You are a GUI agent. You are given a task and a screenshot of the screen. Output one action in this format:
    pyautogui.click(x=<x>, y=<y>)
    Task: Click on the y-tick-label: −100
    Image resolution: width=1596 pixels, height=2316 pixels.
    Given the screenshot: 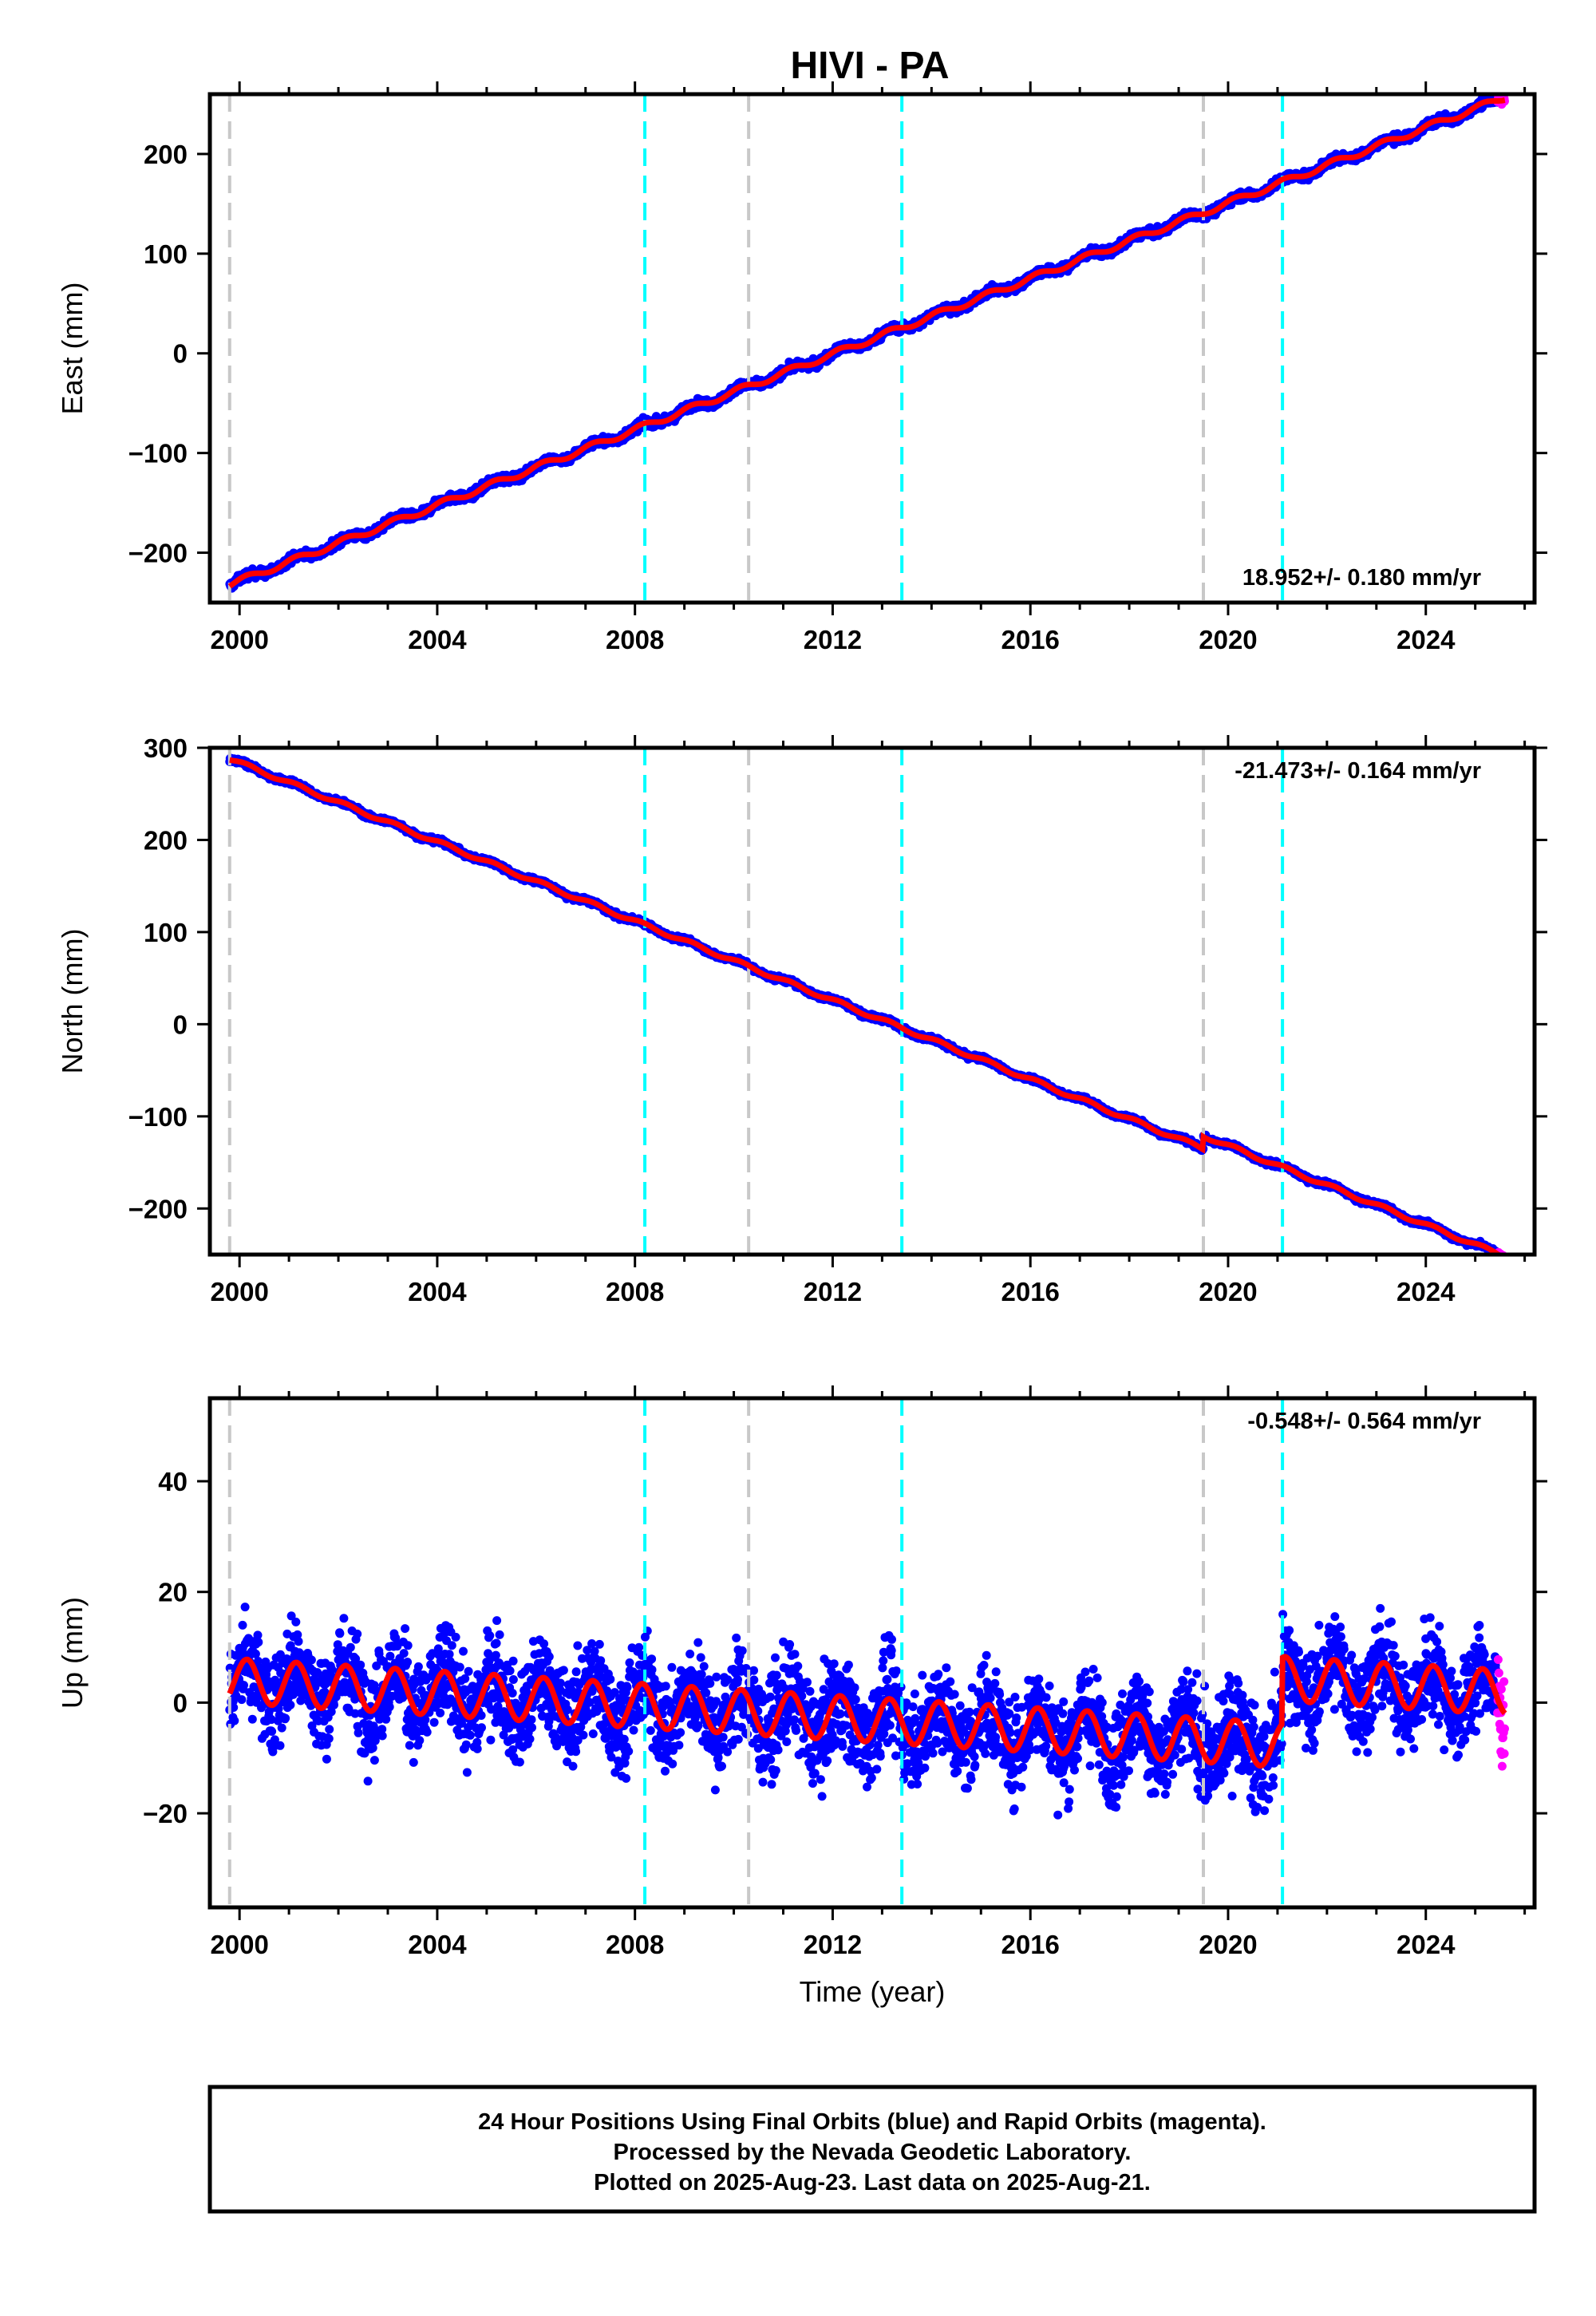 What is the action you would take?
    pyautogui.click(x=158, y=454)
    